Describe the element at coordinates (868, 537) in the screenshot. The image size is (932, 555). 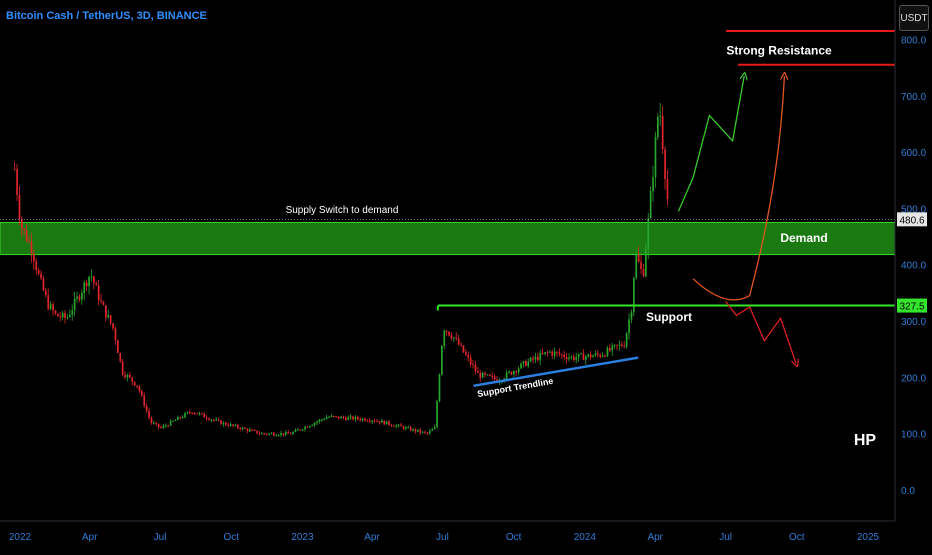
I see `x-tick-label: 2025` at that location.